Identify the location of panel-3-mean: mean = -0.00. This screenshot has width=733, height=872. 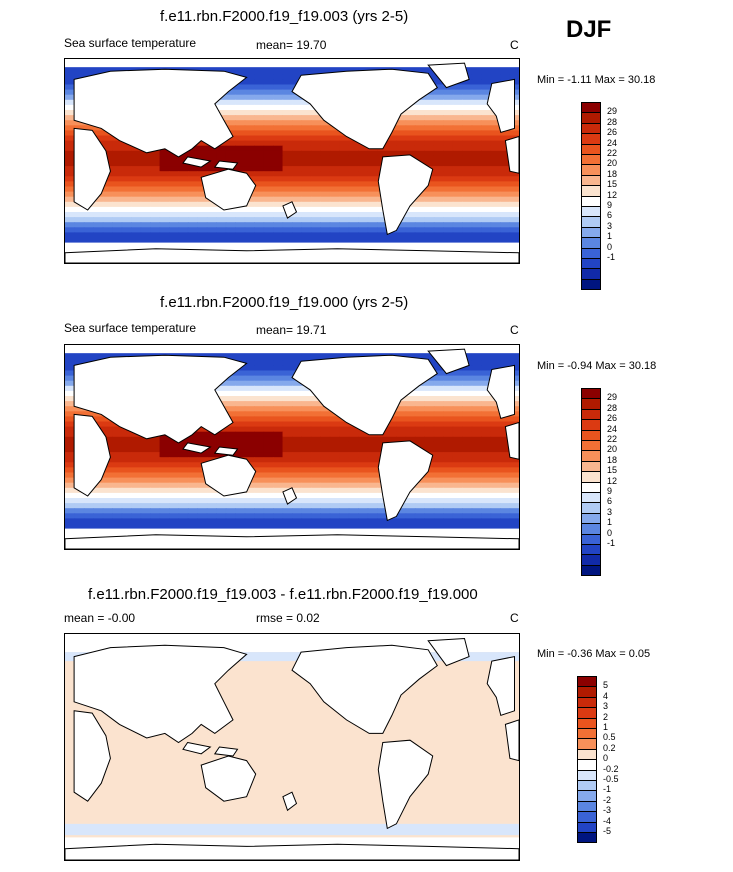
(100, 618).